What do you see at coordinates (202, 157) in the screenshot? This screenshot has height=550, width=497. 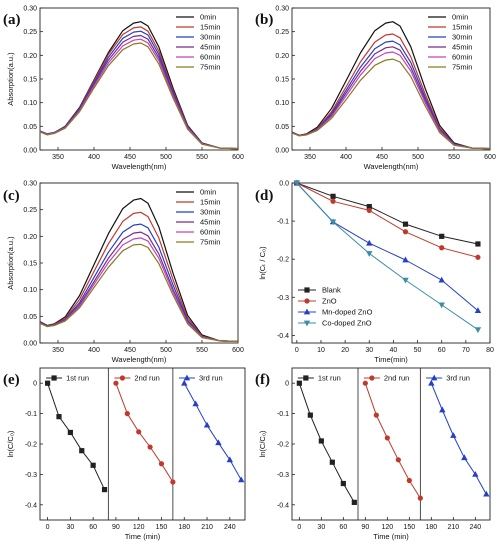 I see `x-tick-label: 550` at bounding box center [202, 157].